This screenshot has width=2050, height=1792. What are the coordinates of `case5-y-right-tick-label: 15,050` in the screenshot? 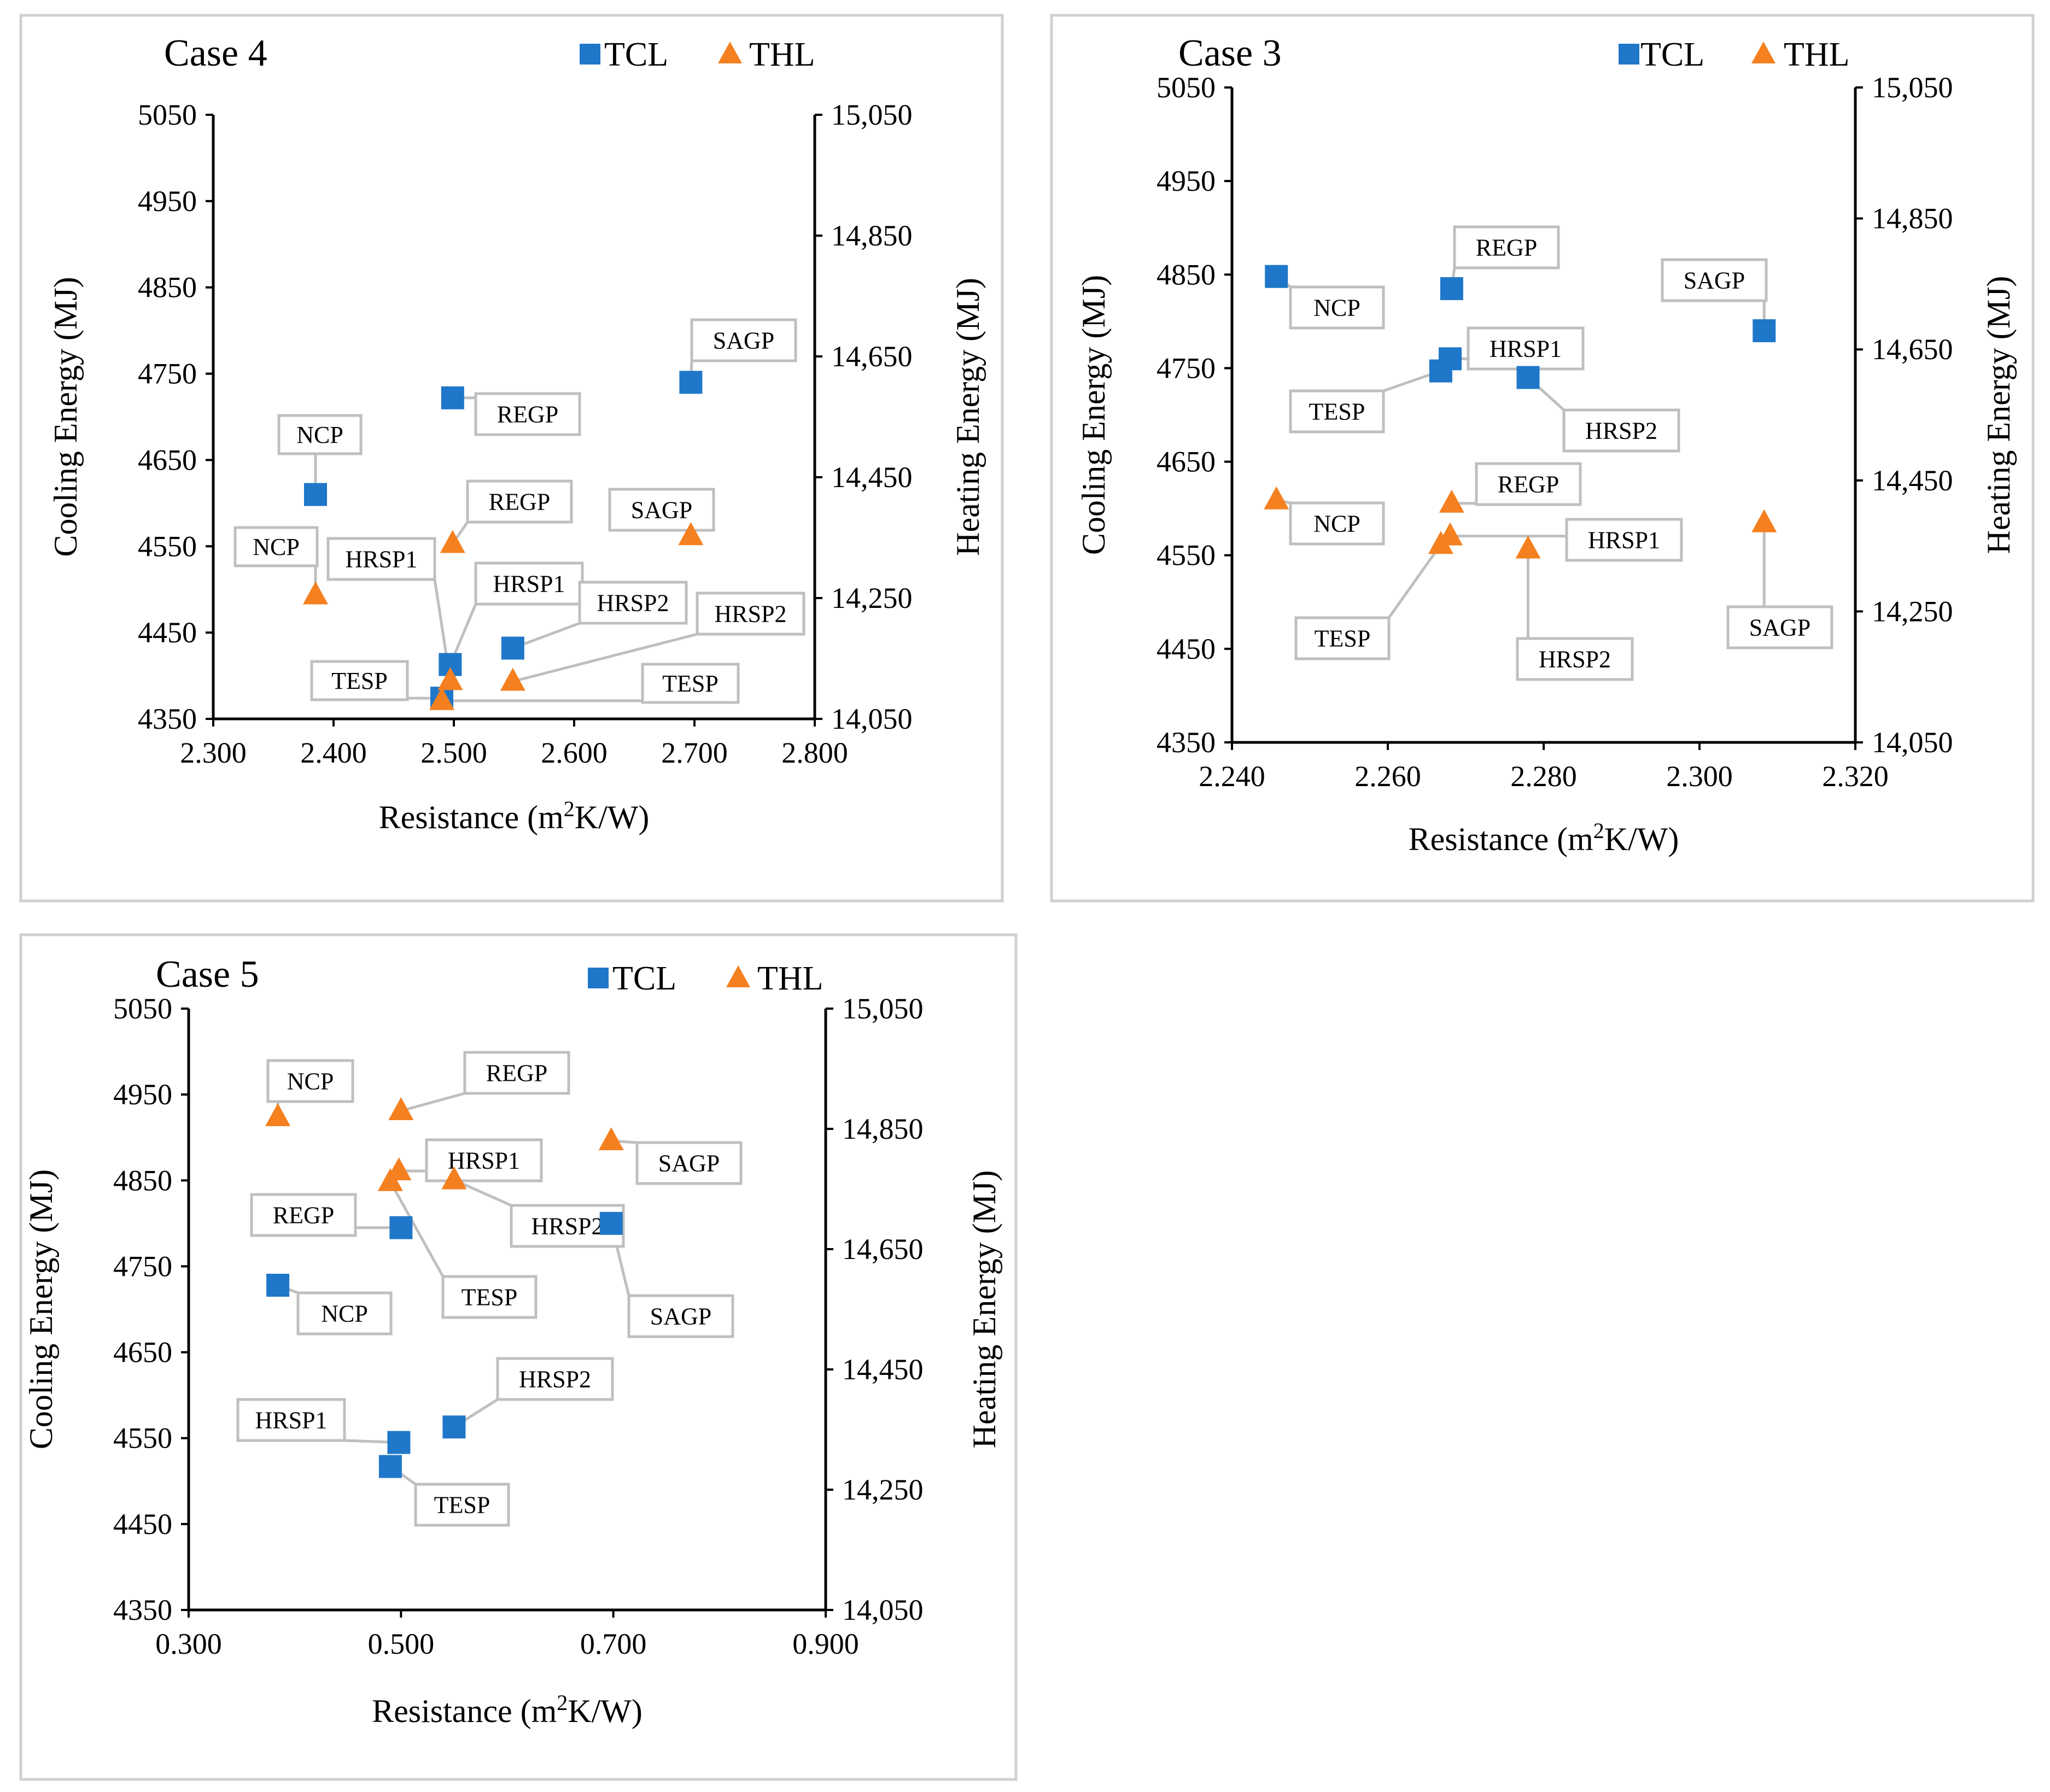 It's located at (883, 1008).